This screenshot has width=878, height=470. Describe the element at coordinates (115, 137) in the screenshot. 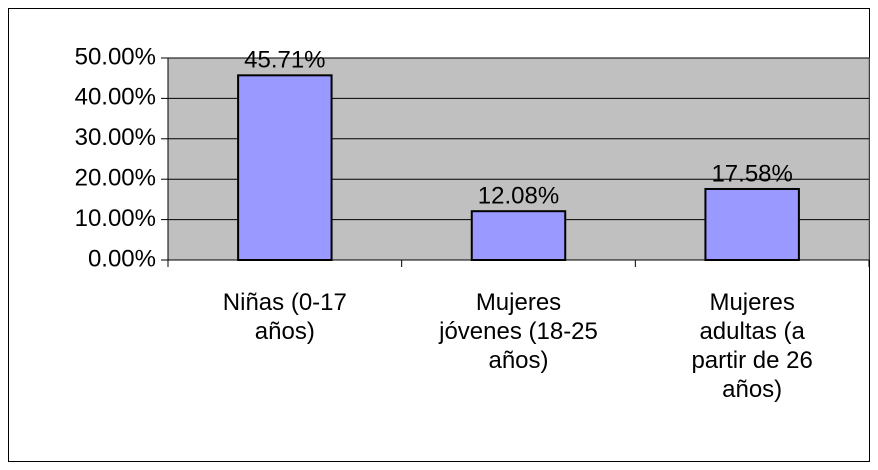

I see `y-tick-label: 30.00%` at that location.